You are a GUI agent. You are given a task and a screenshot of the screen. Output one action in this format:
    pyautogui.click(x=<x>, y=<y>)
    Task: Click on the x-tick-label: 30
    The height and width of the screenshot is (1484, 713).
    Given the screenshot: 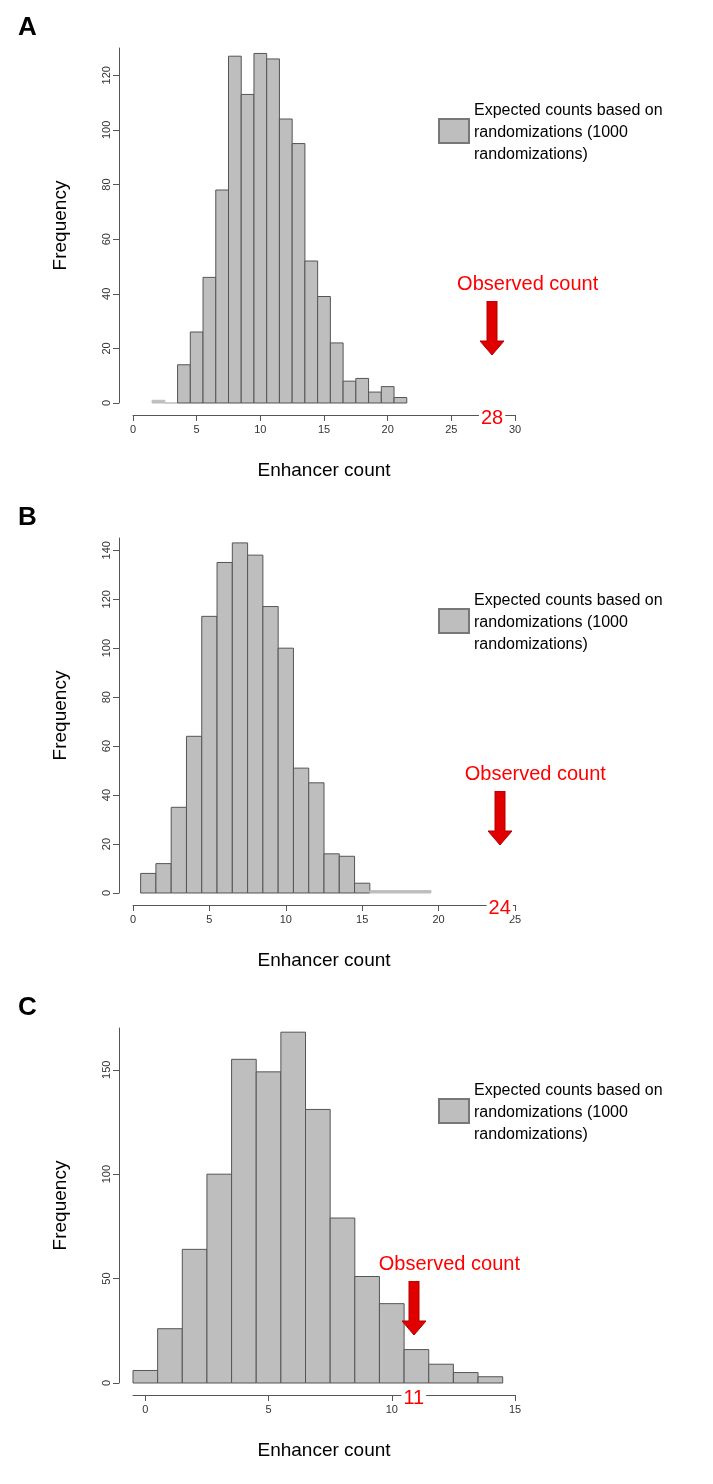 What is the action you would take?
    pyautogui.click(x=515, y=428)
    